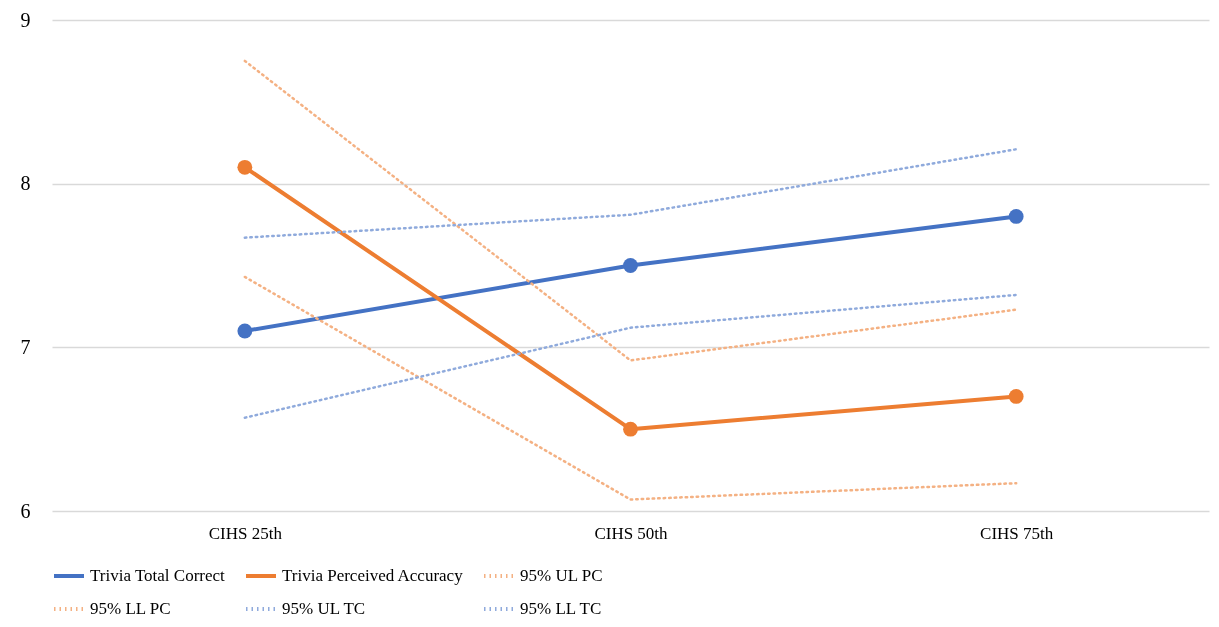 This screenshot has height=627, width=1219. I want to click on y-tick-label: 6, so click(25, 510).